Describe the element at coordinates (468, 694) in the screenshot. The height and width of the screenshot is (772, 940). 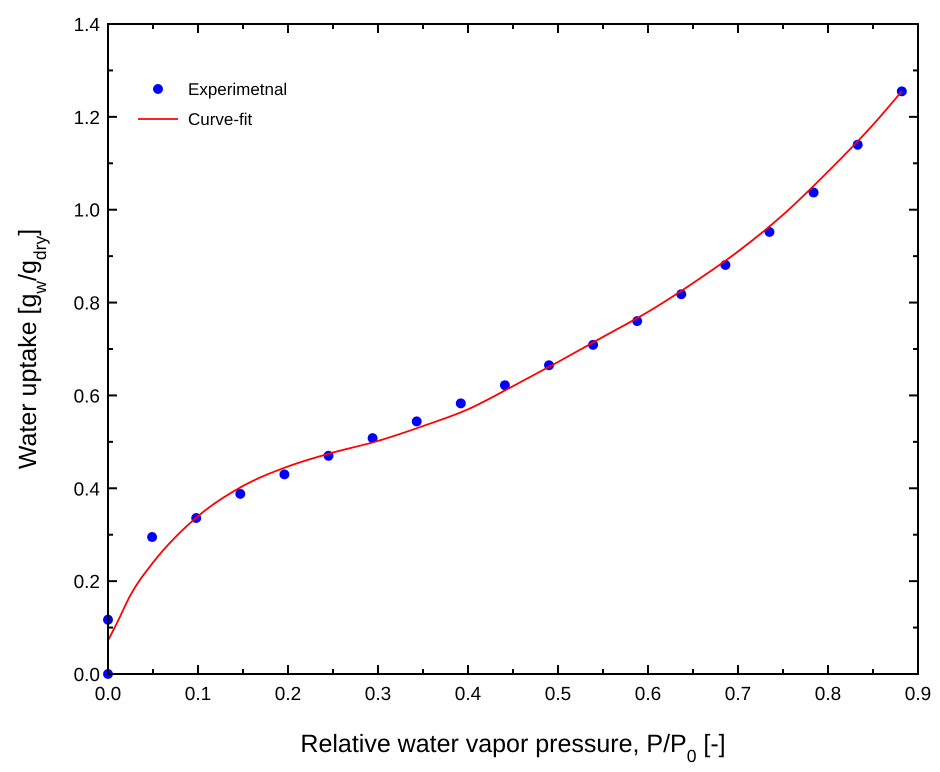
I see `x-tick-label: 0.4` at that location.